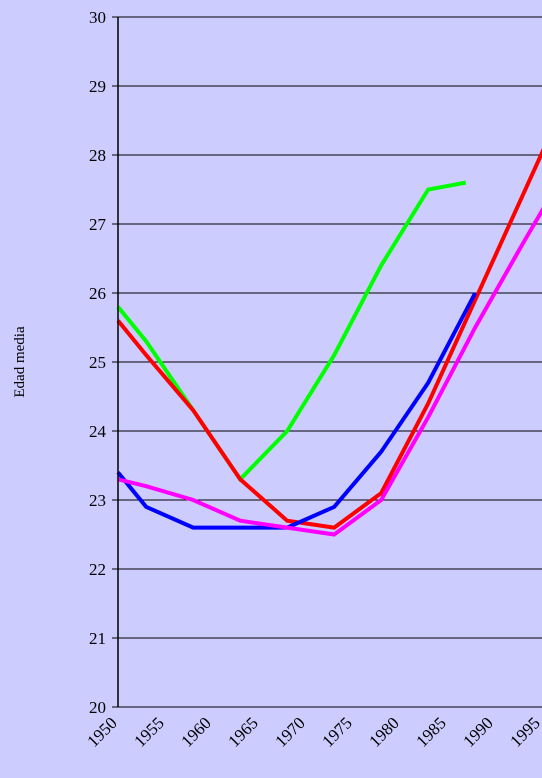  I want to click on x-tick-label: 1950, so click(101, 731).